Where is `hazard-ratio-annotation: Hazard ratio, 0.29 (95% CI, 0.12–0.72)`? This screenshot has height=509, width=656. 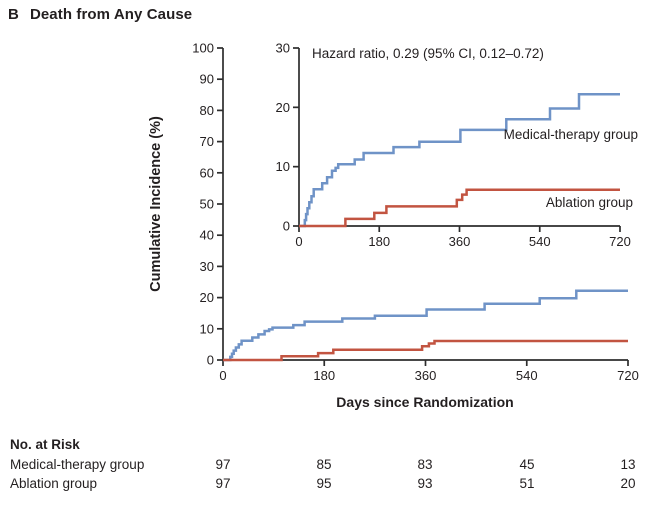 hazard-ratio-annotation: Hazard ratio, 0.29 (95% CI, 0.12–0.72) is located at coordinates (428, 53).